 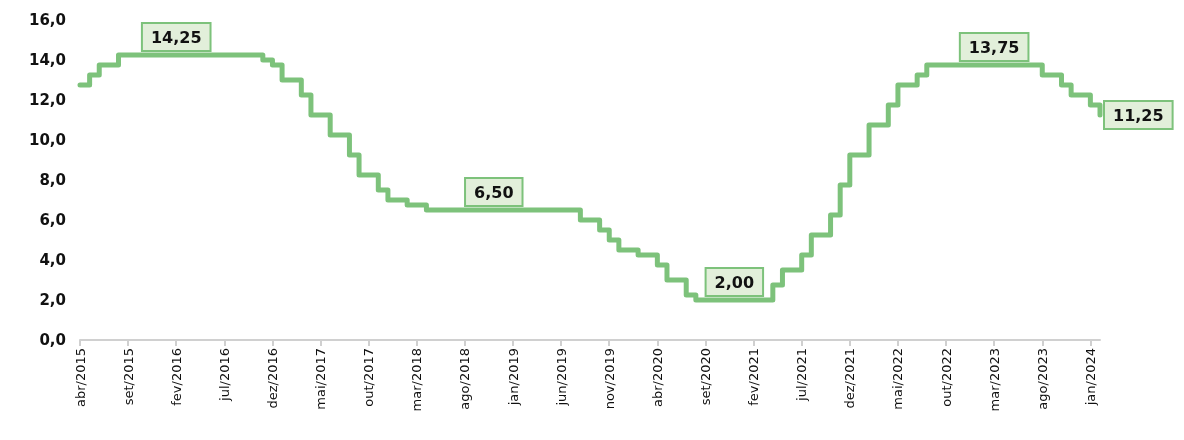 I want to click on x-tick-label: out/2022, so click(x=946, y=377).